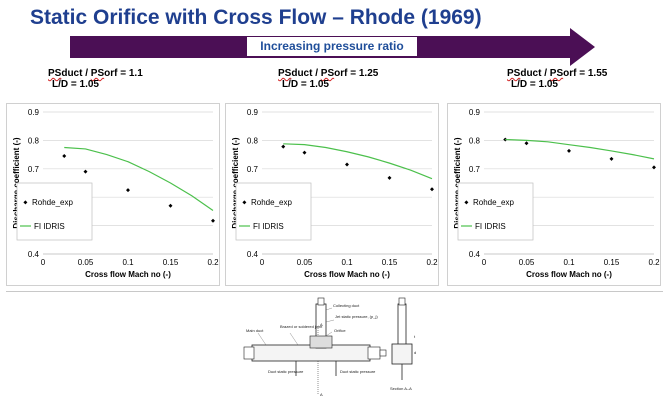  What do you see at coordinates (402, 354) in the screenshot?
I see `section-view-body` at bounding box center [402, 354].